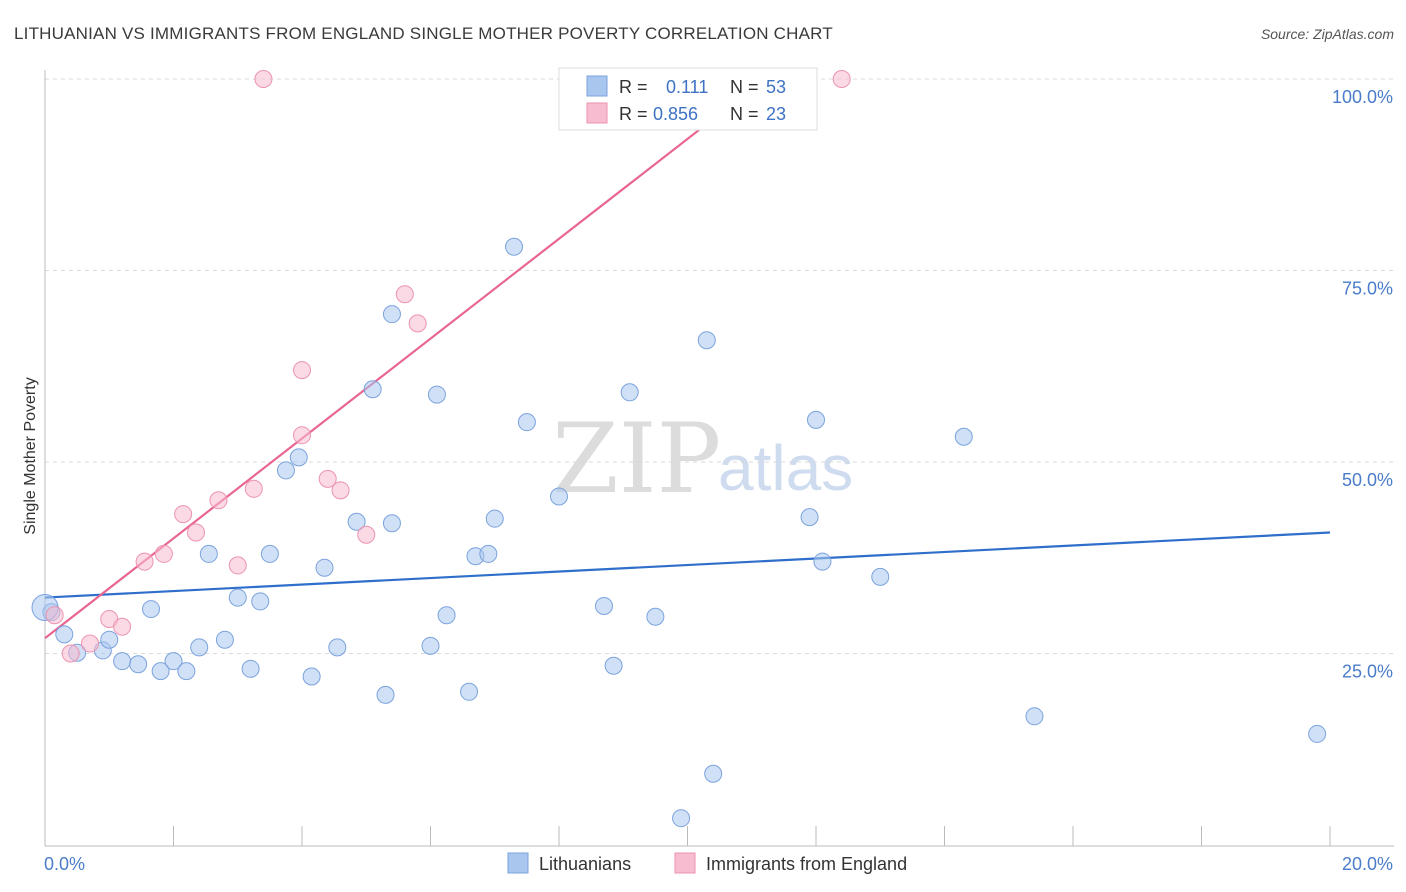 The height and width of the screenshot is (892, 1406). What do you see at coordinates (636, 459) in the screenshot?
I see `watermark-zip: ZIP` at bounding box center [636, 459].